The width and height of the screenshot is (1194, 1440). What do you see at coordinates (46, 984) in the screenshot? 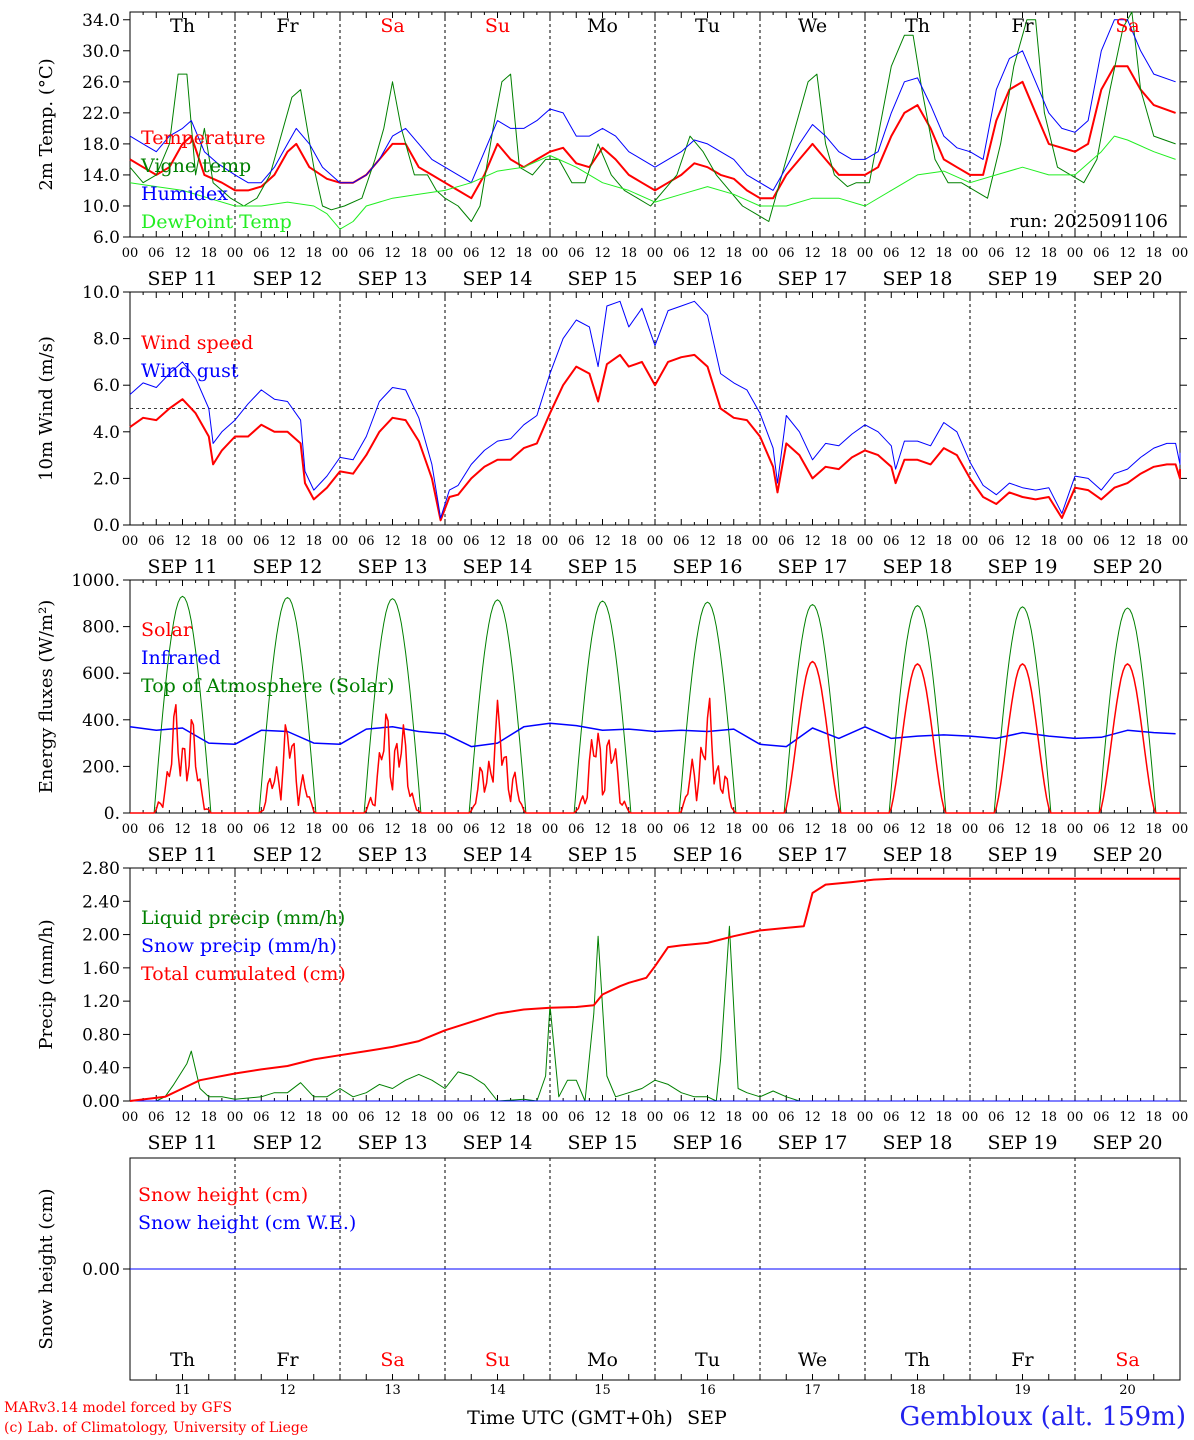
I see `y-axis-title: Precip (mm/h)` at bounding box center [46, 984].